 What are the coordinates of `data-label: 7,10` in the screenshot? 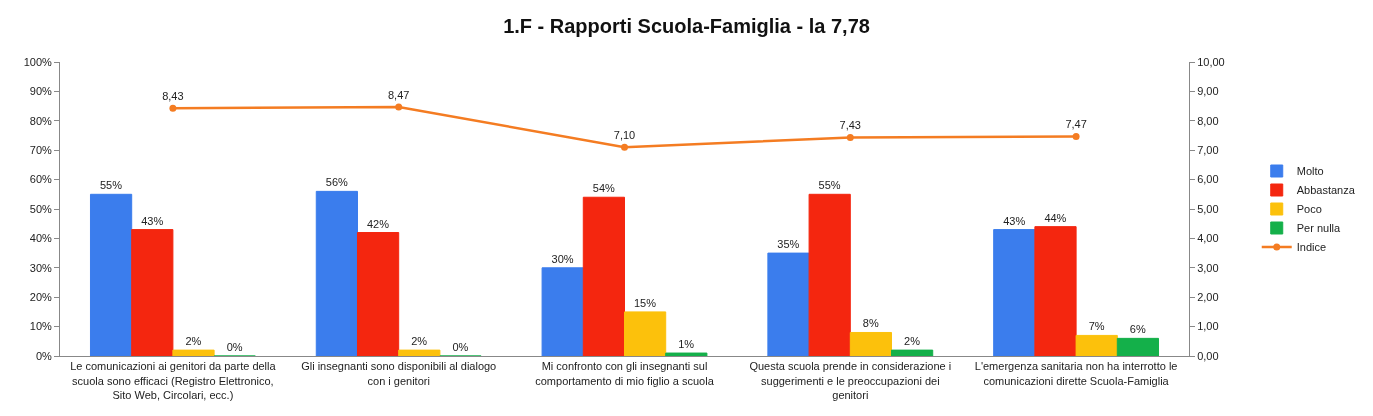 It's located at (624, 135).